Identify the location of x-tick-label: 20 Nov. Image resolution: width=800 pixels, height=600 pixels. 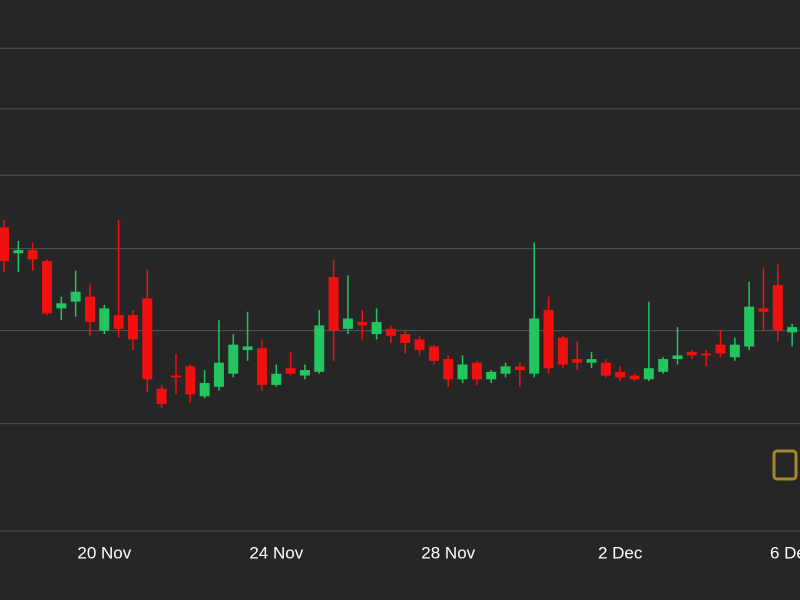
(104, 552).